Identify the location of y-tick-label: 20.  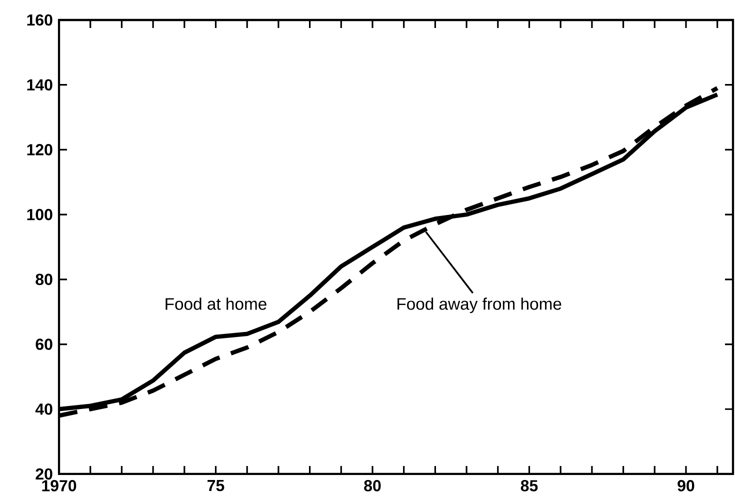
(44, 474).